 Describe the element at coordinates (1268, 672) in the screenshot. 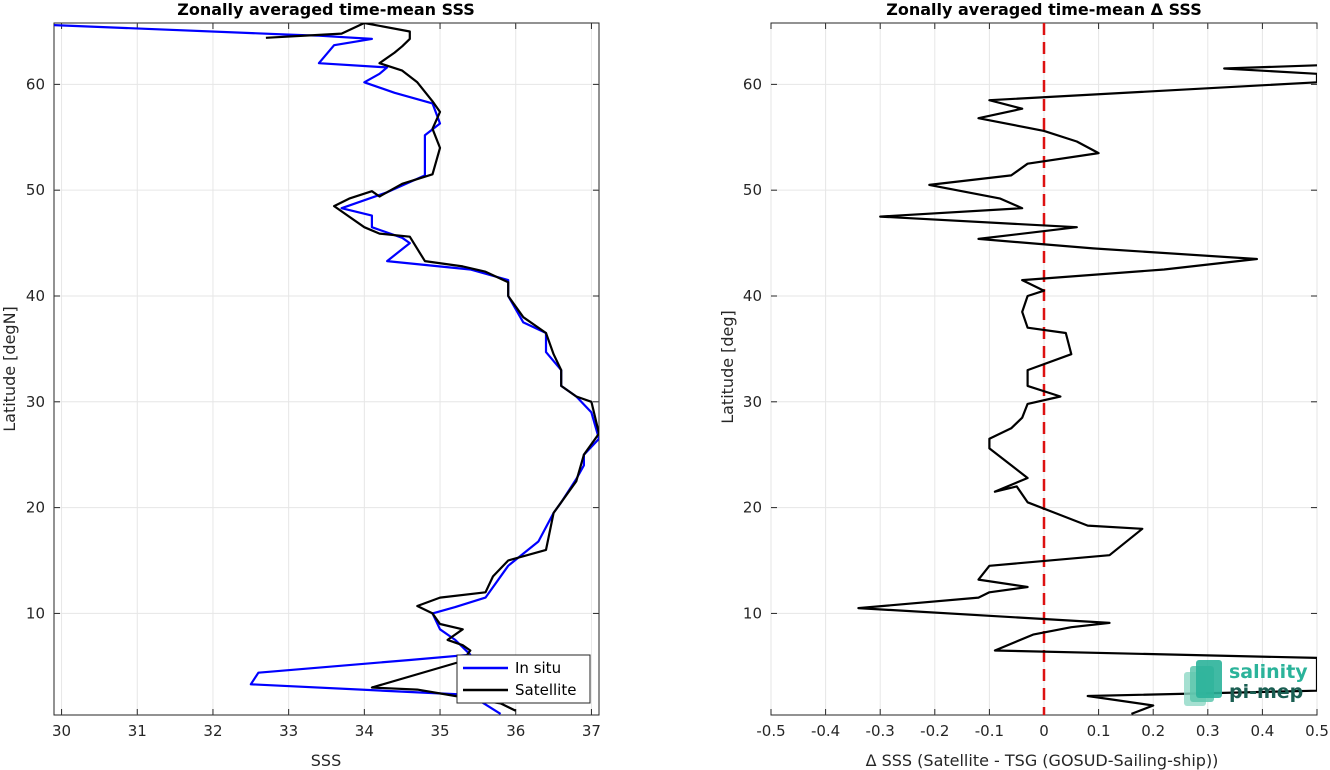

I see `logo-text-salinity: salinity` at that location.